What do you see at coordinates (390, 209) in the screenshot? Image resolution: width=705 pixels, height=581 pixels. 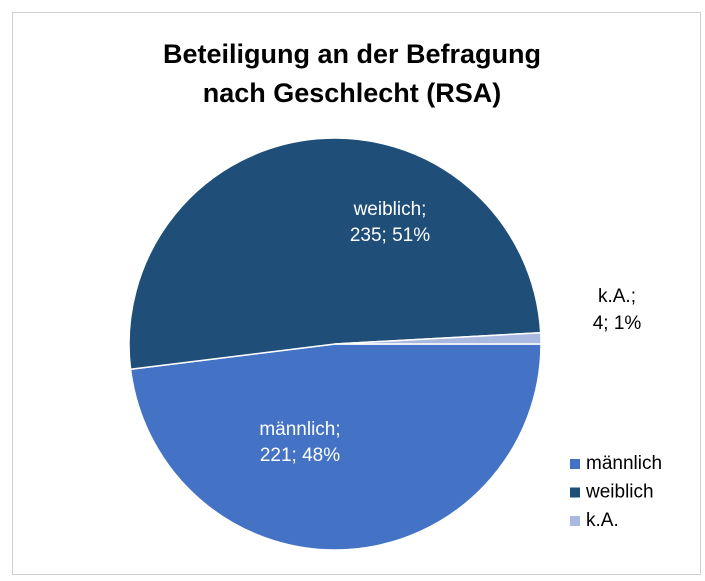 I see `data-label: weiblich;` at bounding box center [390, 209].